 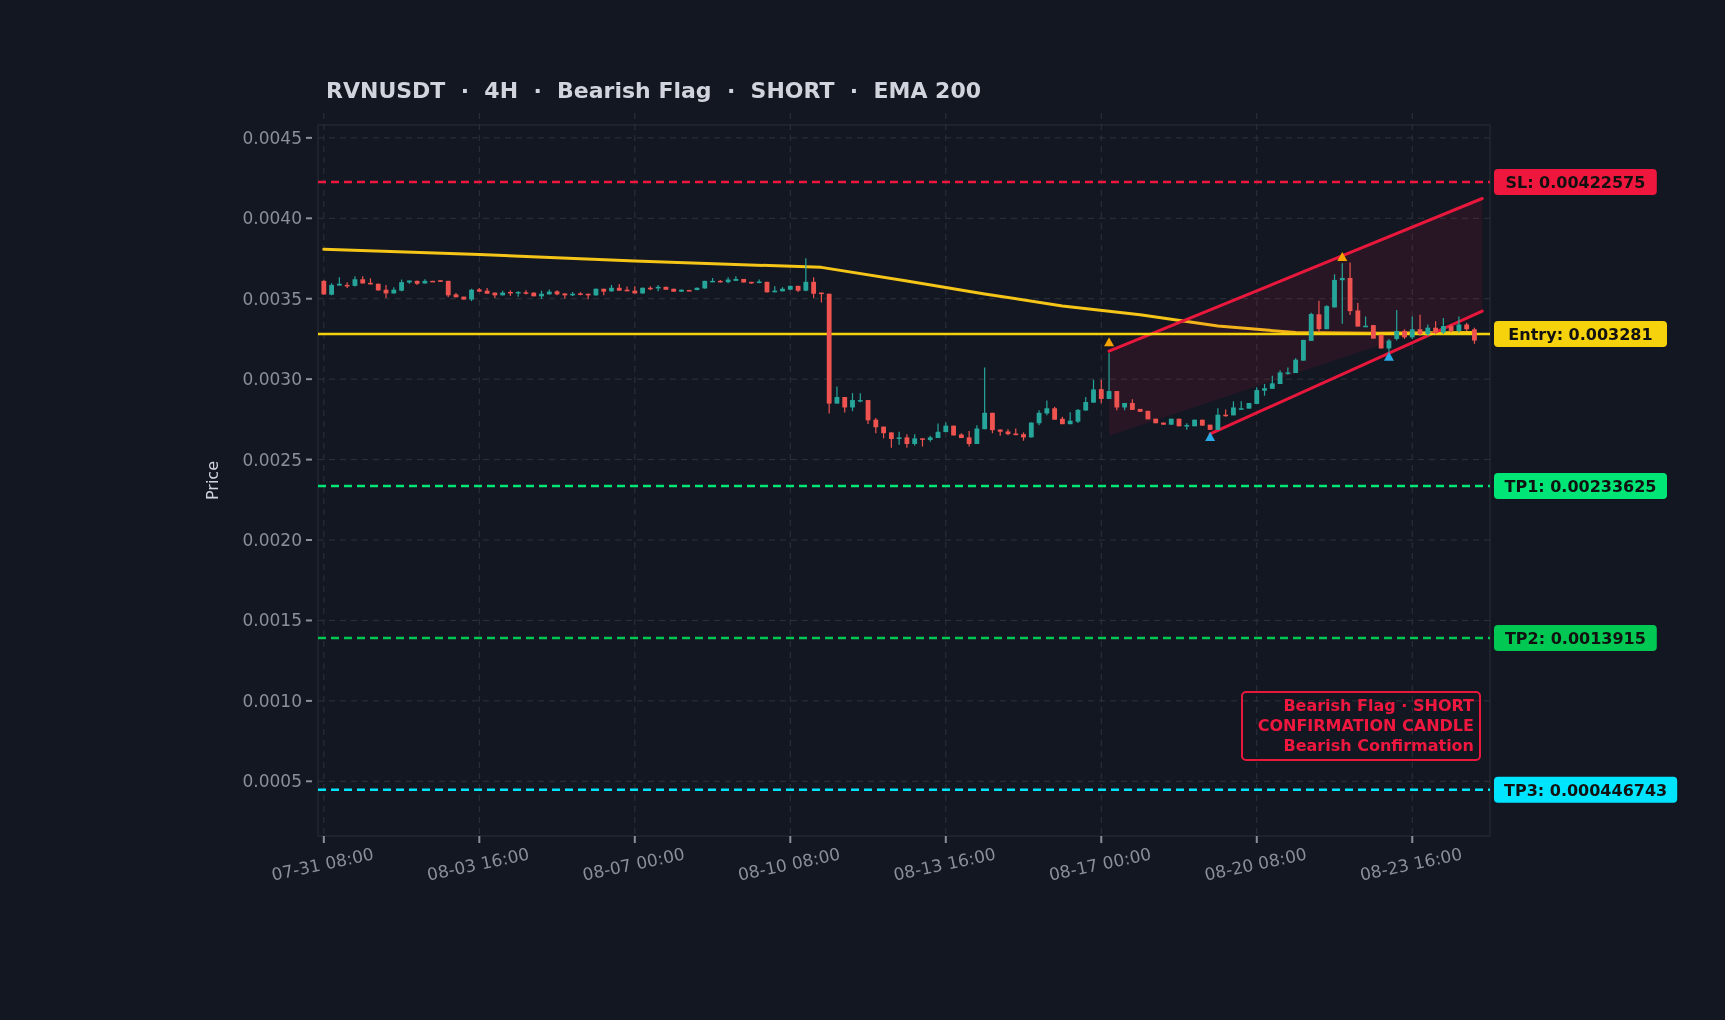 I want to click on y-tick-label: 0.0025, so click(x=272, y=459).